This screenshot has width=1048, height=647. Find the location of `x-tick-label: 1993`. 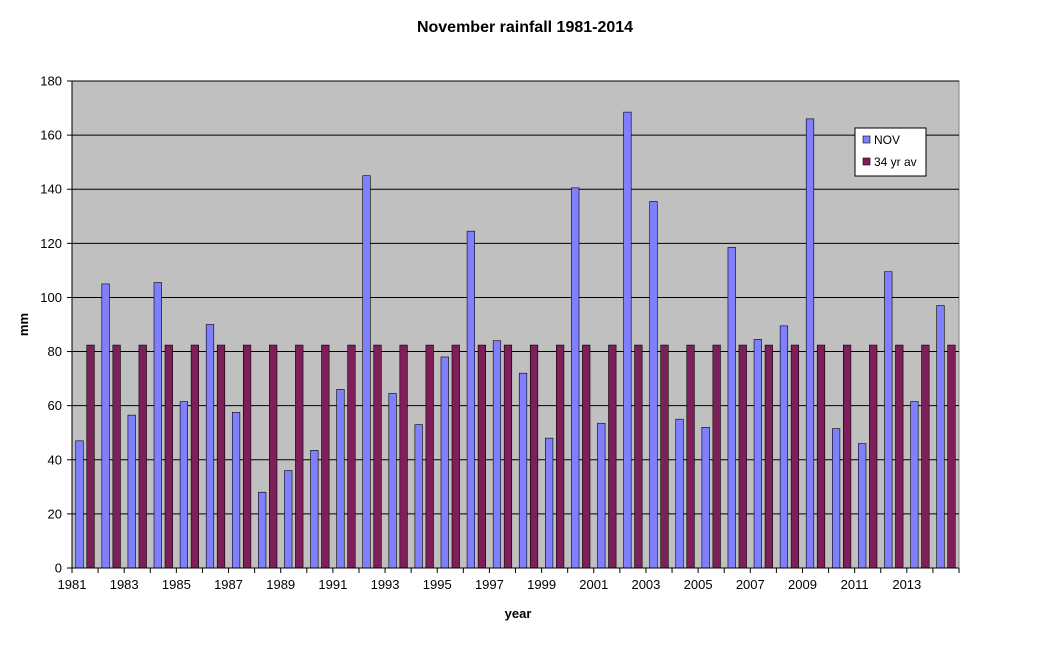

x-tick-label: 1993 is located at coordinates (385, 584).